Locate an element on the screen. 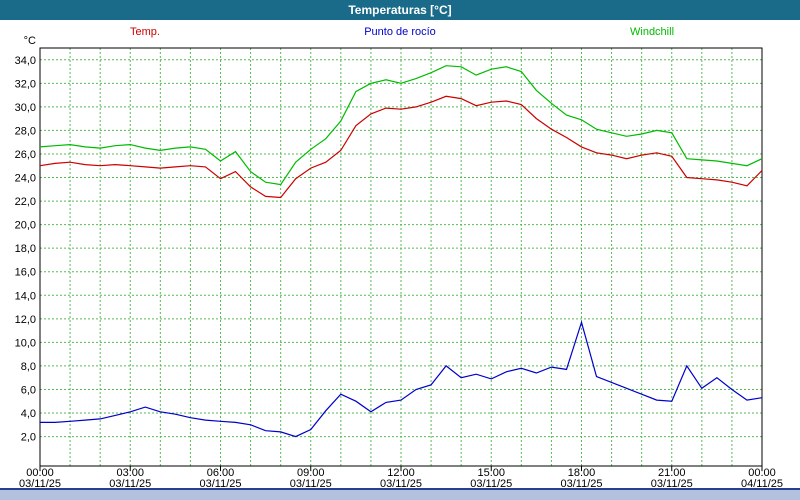  x-tick-time-label: 09:00 is located at coordinates (311, 473).